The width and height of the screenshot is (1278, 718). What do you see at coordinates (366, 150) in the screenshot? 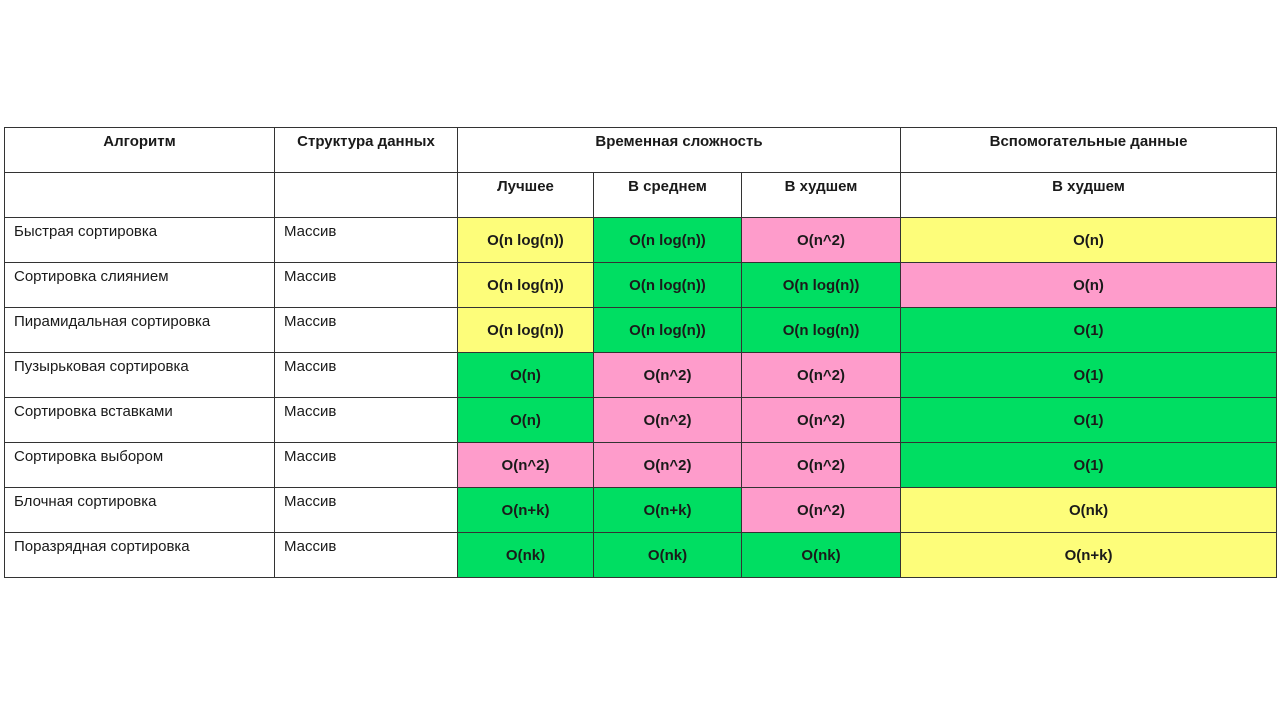
I see `header-data-structure: Структура данных` at bounding box center [366, 150].